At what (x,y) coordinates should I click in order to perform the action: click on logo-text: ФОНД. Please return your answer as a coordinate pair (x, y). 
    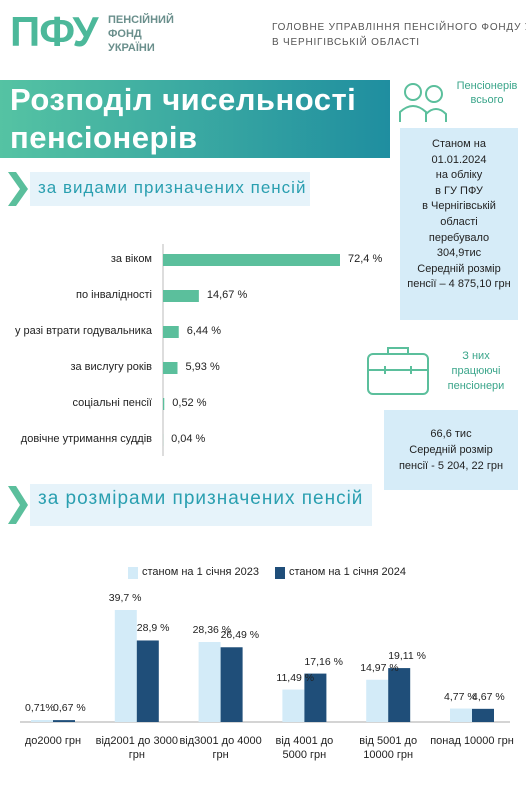
    Looking at the image, I should click on (125, 34).